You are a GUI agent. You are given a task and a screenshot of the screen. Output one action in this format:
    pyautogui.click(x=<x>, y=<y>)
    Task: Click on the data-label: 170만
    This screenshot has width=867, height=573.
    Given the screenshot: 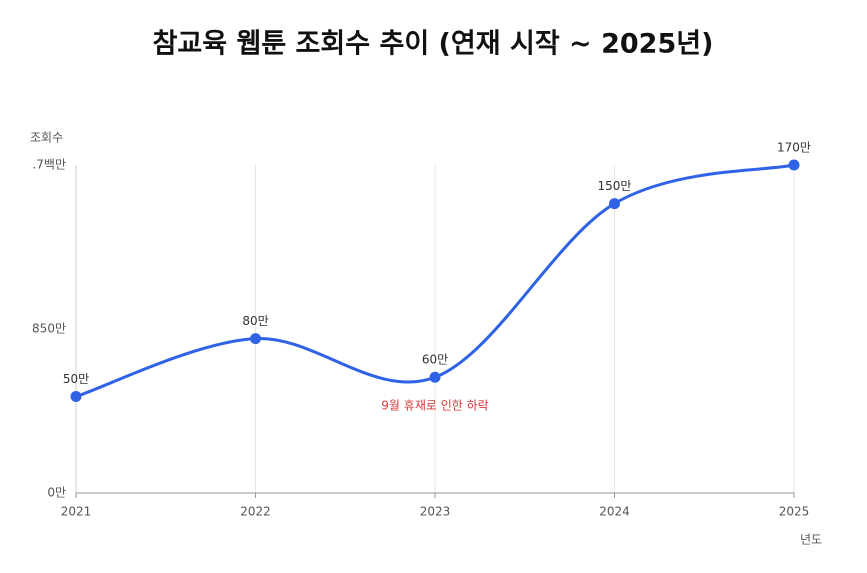 What is the action you would take?
    pyautogui.click(x=794, y=148)
    